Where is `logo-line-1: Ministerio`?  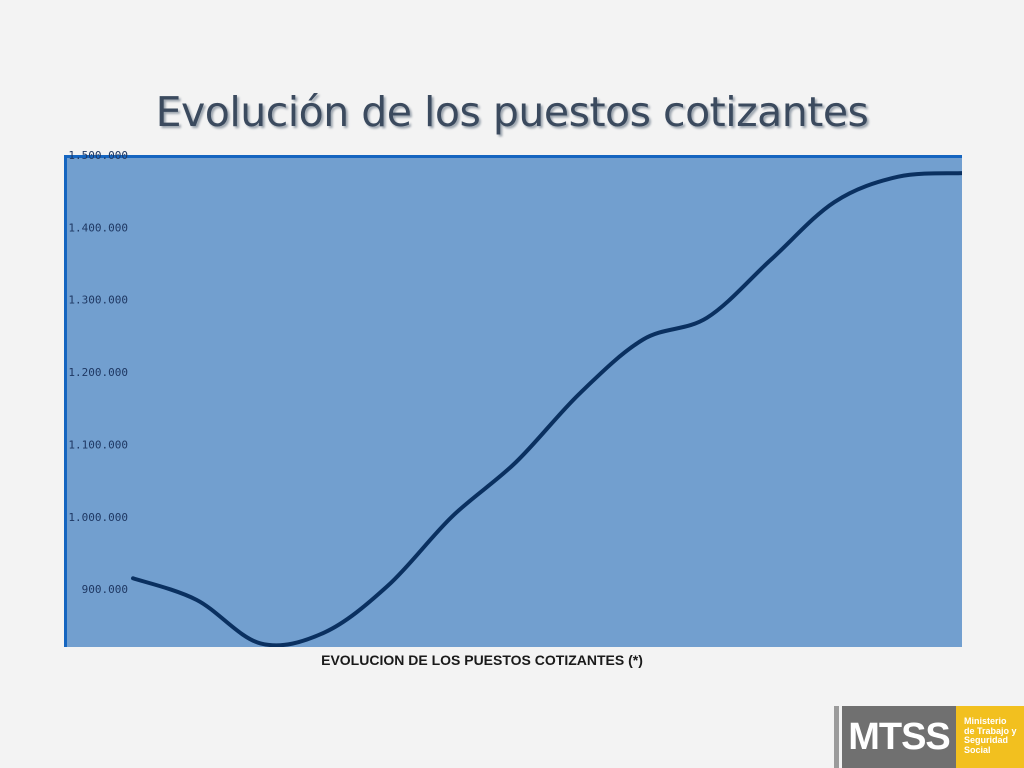 logo-line-1: Ministerio is located at coordinates (985, 721).